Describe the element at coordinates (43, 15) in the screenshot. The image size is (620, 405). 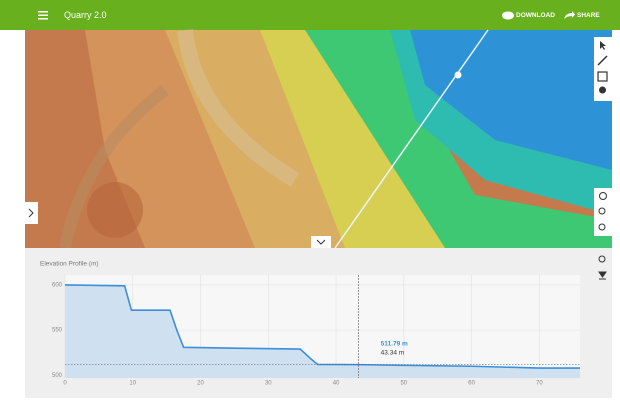
I see `menu-button` at that location.